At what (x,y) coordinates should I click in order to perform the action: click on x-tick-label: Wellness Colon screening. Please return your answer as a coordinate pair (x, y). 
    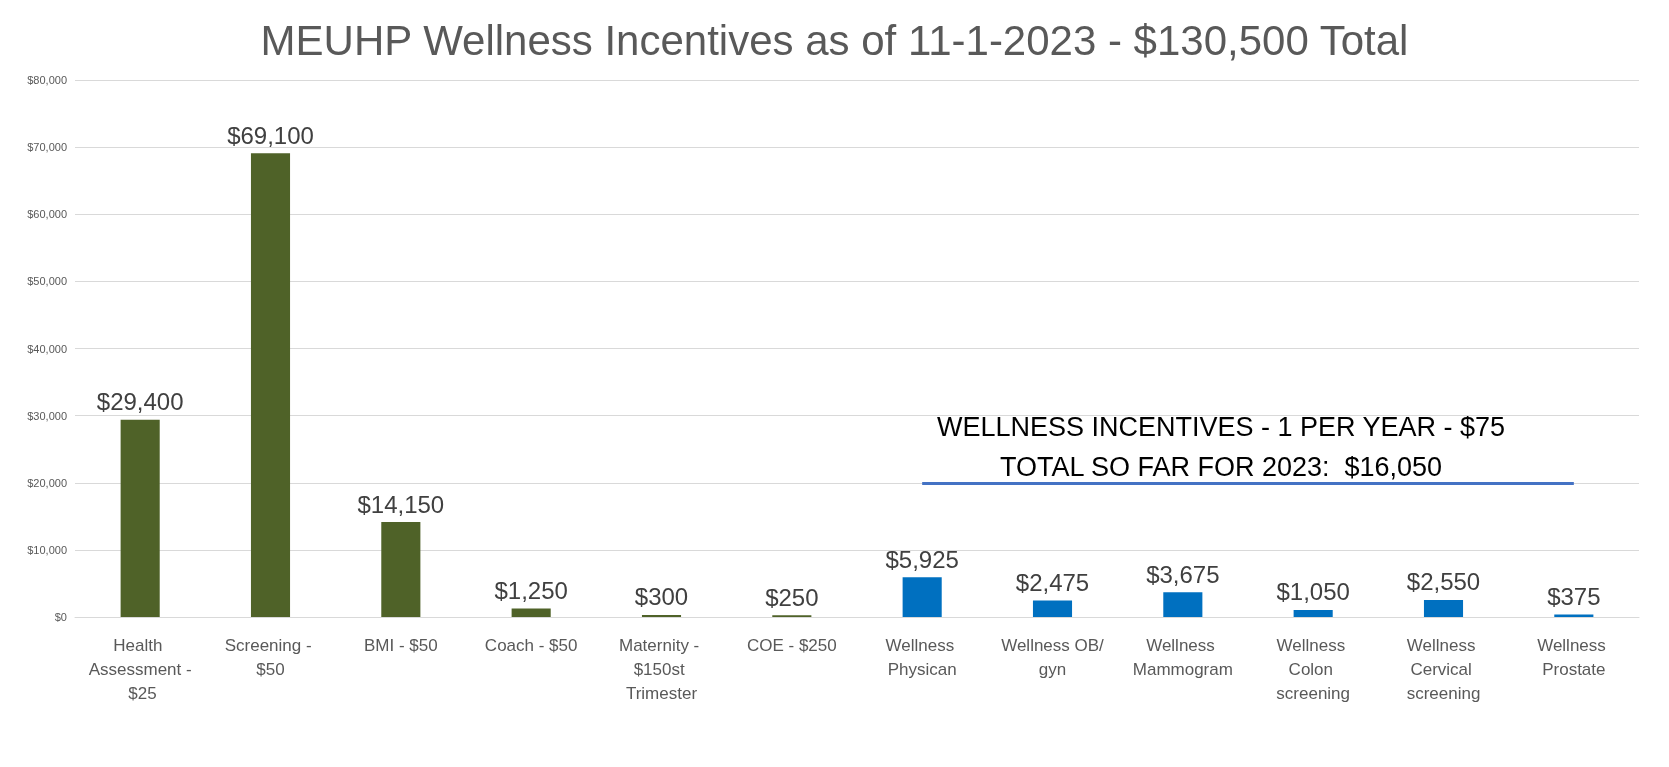
    Looking at the image, I should click on (1313, 669).